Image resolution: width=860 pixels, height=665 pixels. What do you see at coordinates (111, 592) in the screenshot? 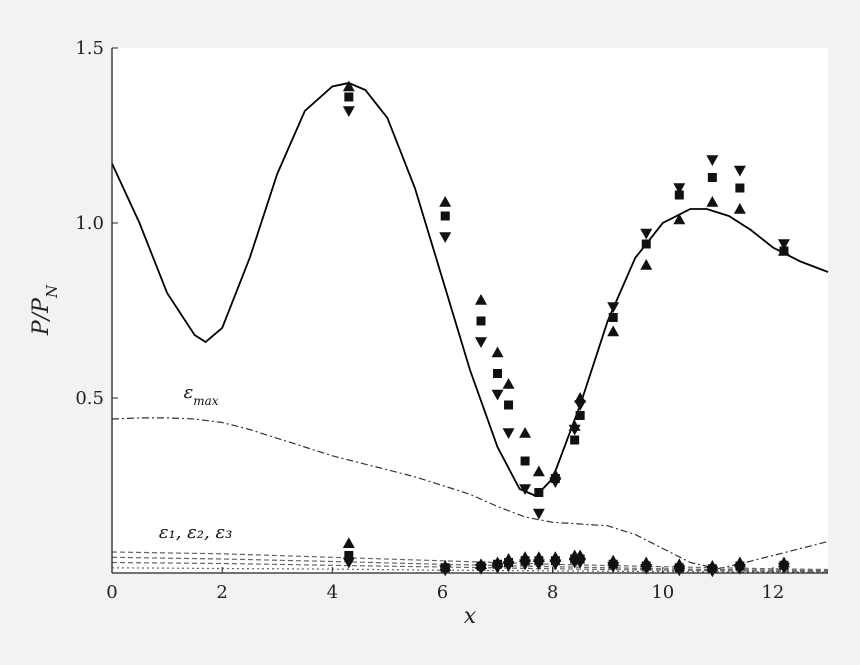
I see `x-tick-label: 0` at bounding box center [111, 592].